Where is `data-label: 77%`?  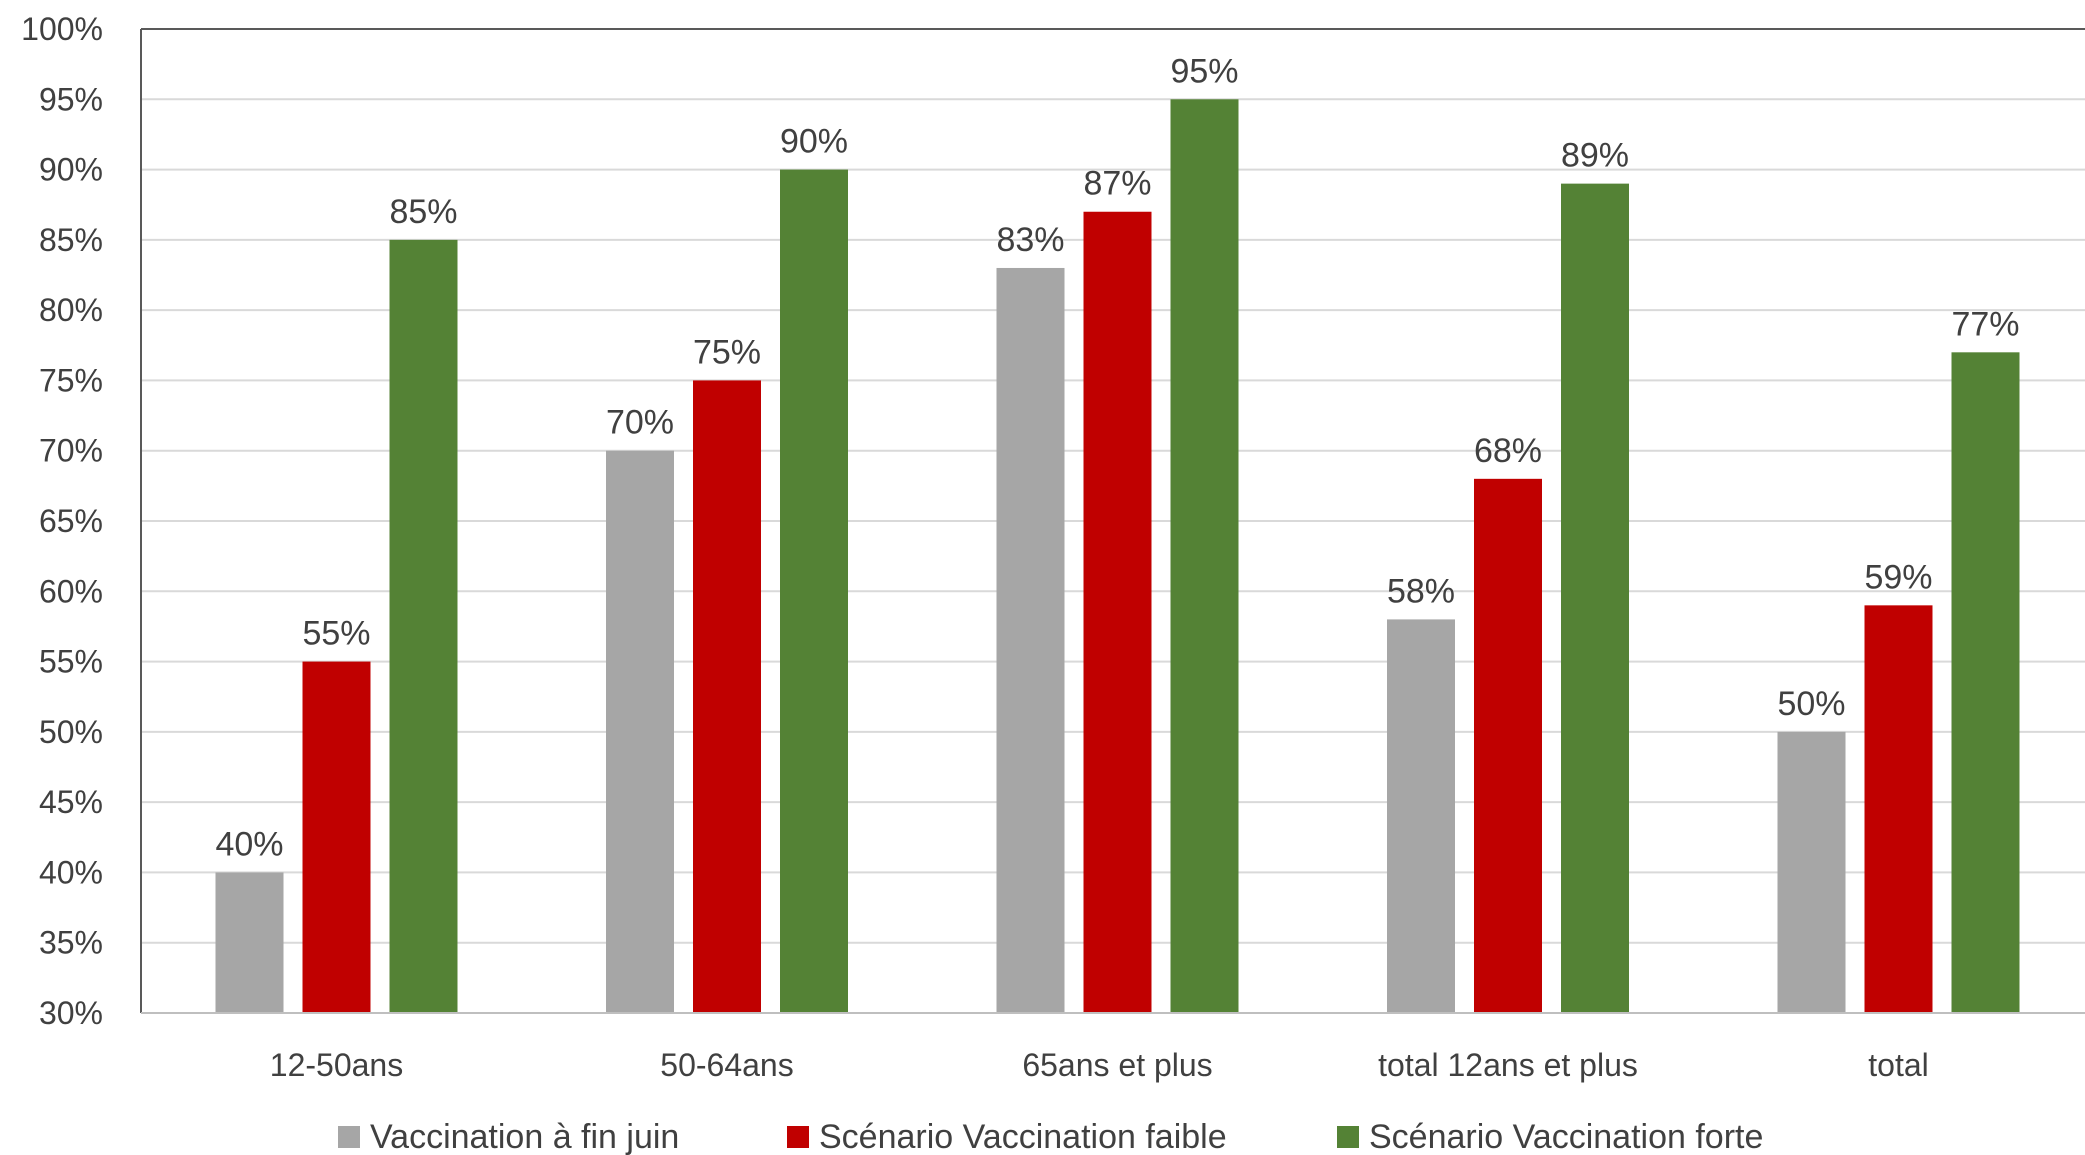
data-label: 77% is located at coordinates (1985, 324).